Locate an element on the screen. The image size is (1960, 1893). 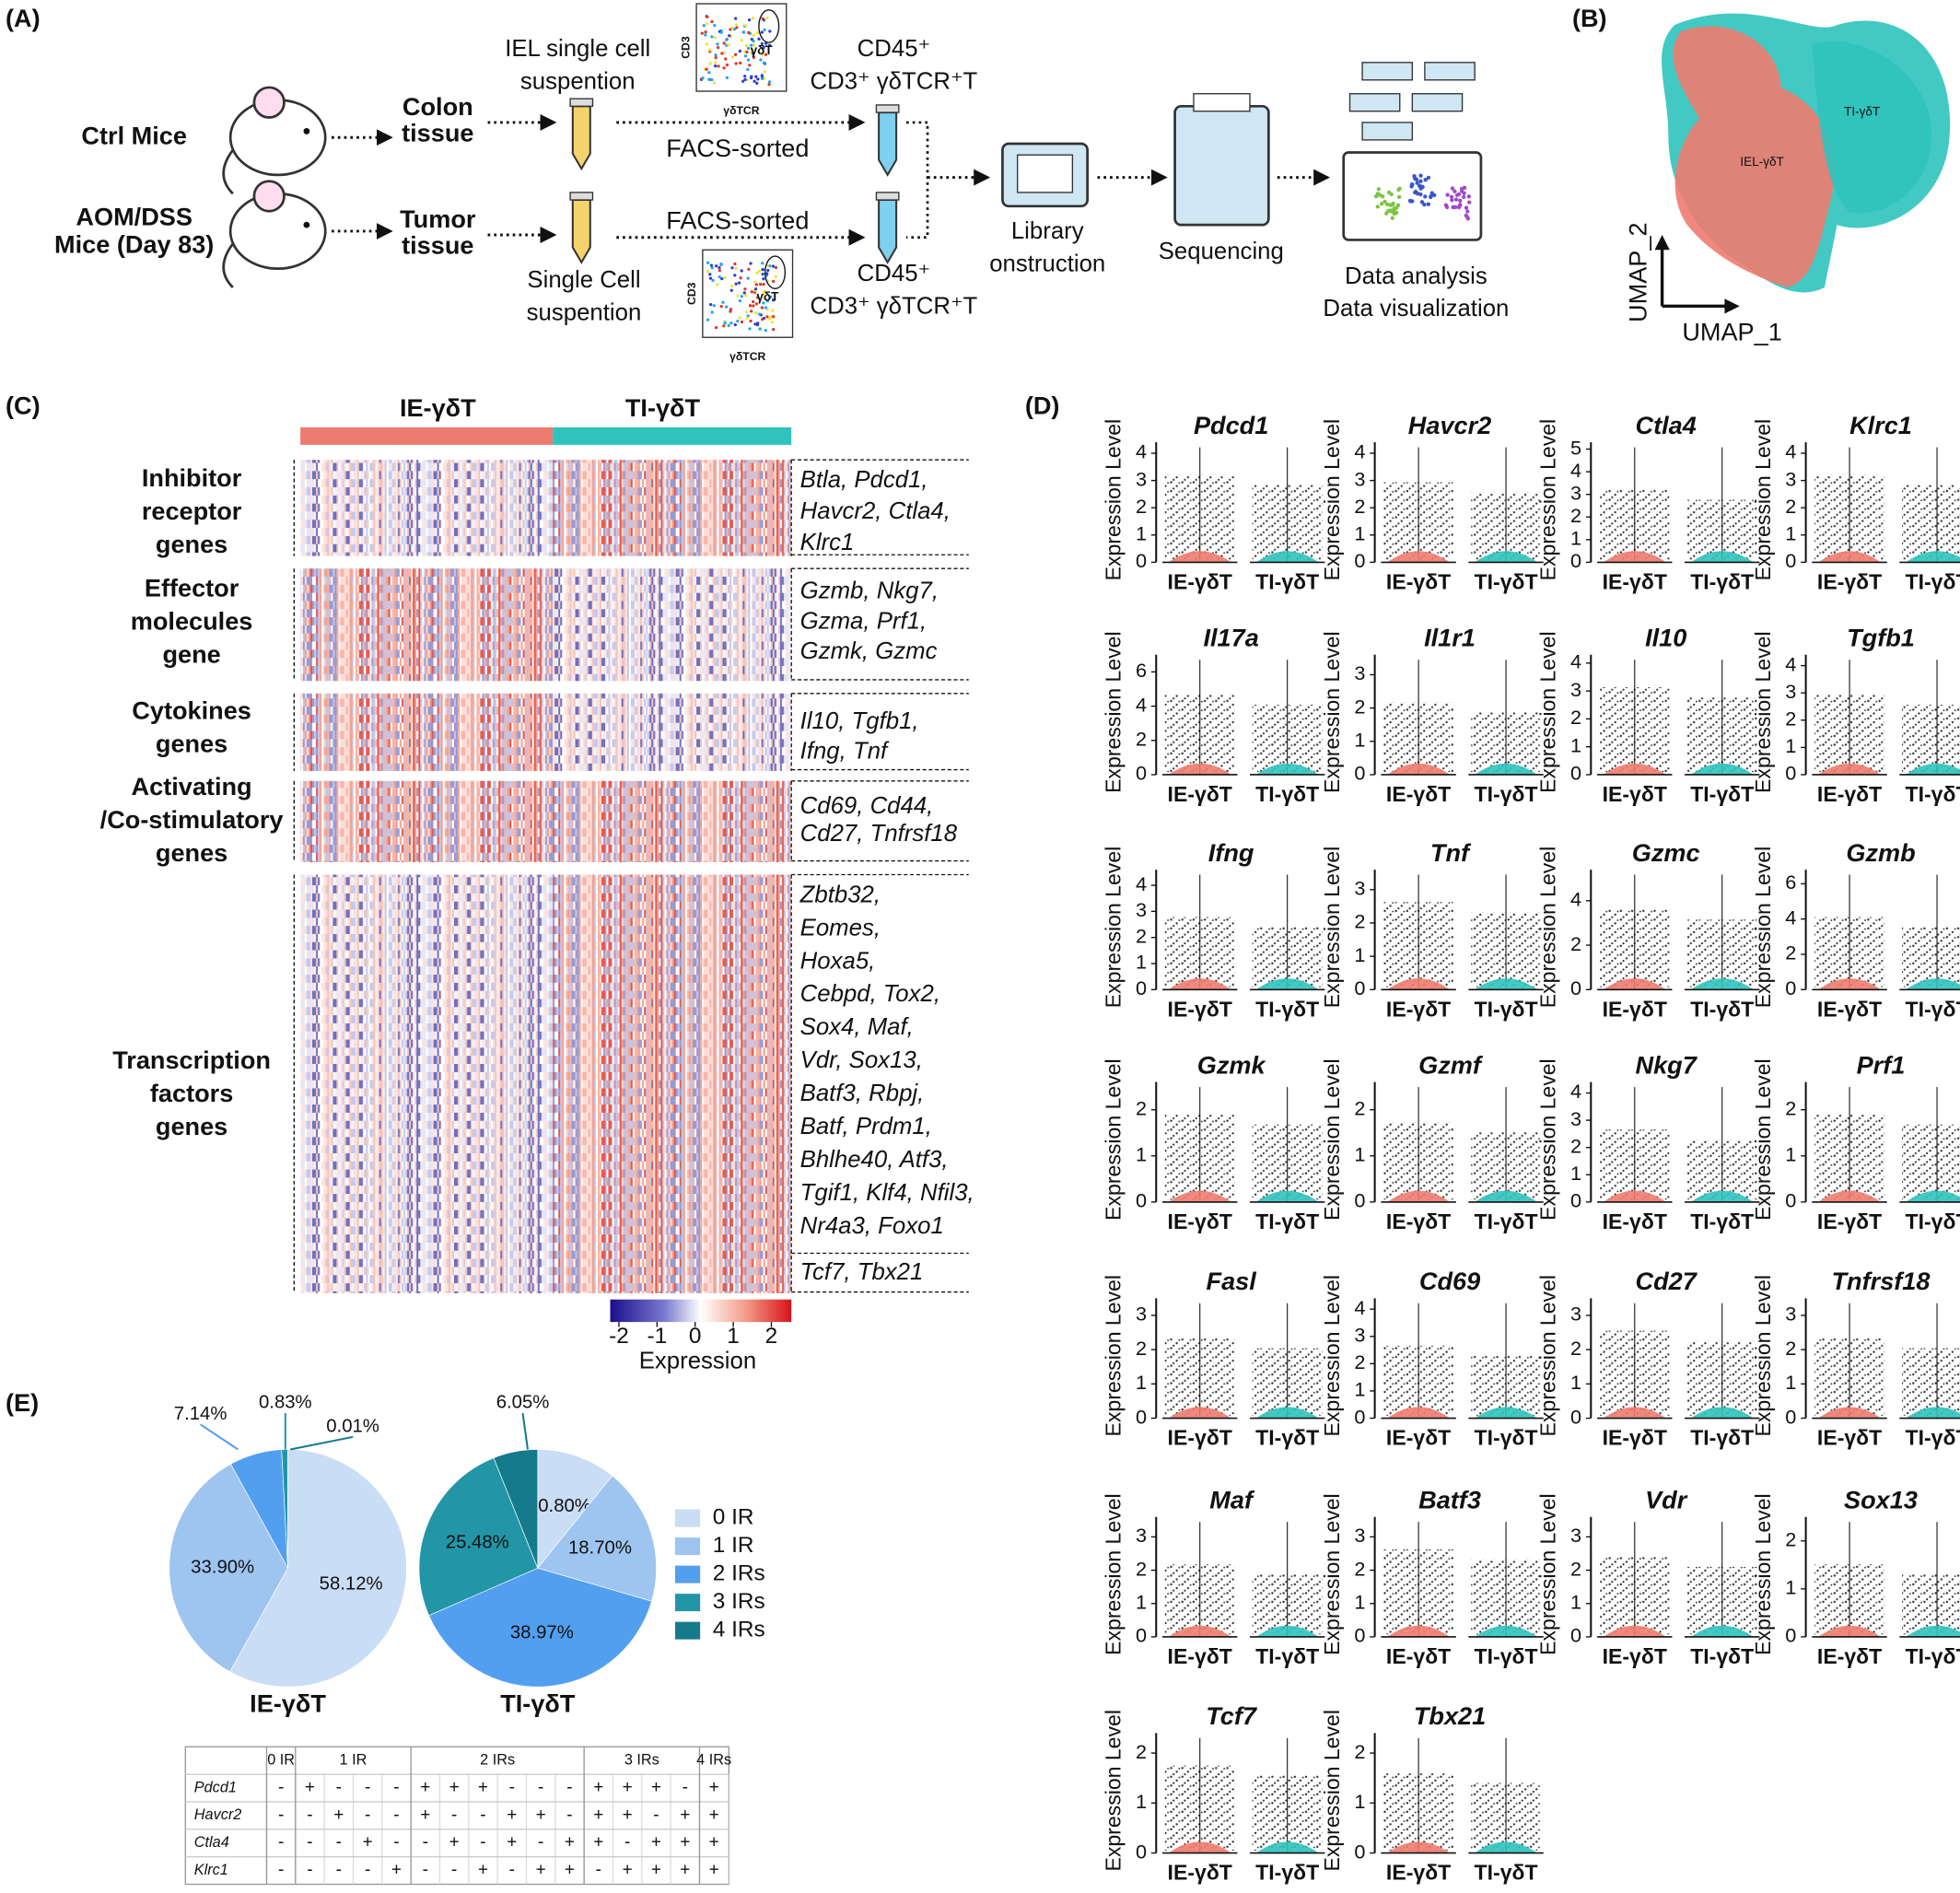
group-label: Activating is located at coordinates (192, 786).